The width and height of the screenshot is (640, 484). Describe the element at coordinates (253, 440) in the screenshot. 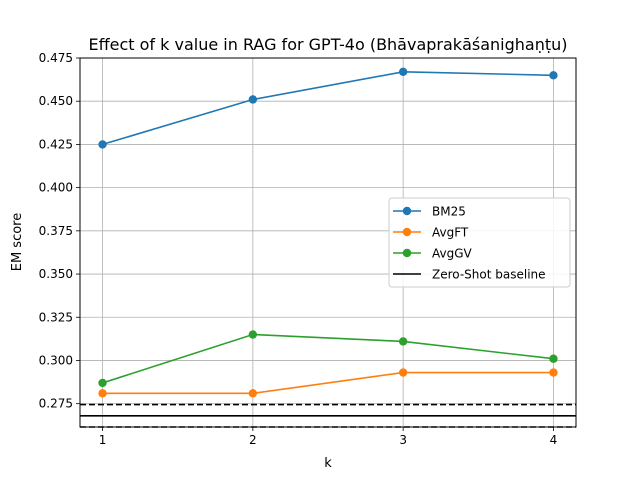

I see `x-tick-label: 2` at that location.